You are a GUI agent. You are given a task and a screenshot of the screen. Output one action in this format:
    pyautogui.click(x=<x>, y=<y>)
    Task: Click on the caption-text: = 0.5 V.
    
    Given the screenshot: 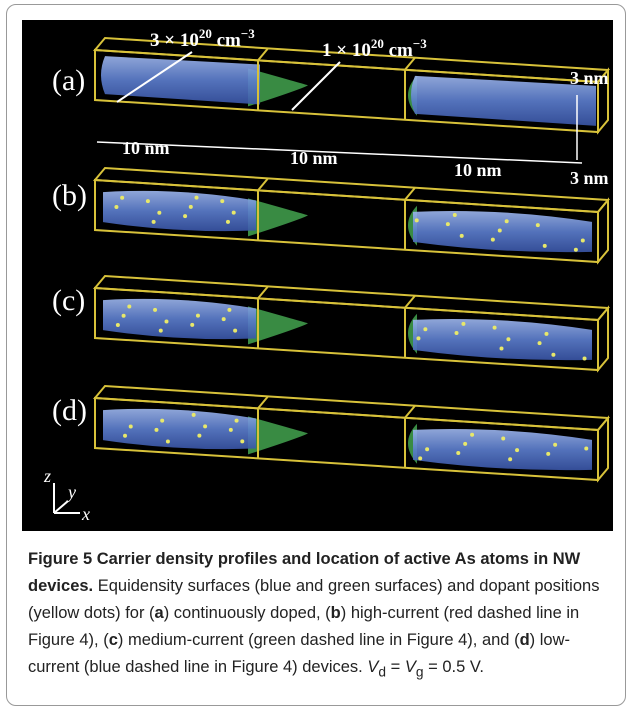 What is the action you would take?
    pyautogui.click(x=453, y=667)
    